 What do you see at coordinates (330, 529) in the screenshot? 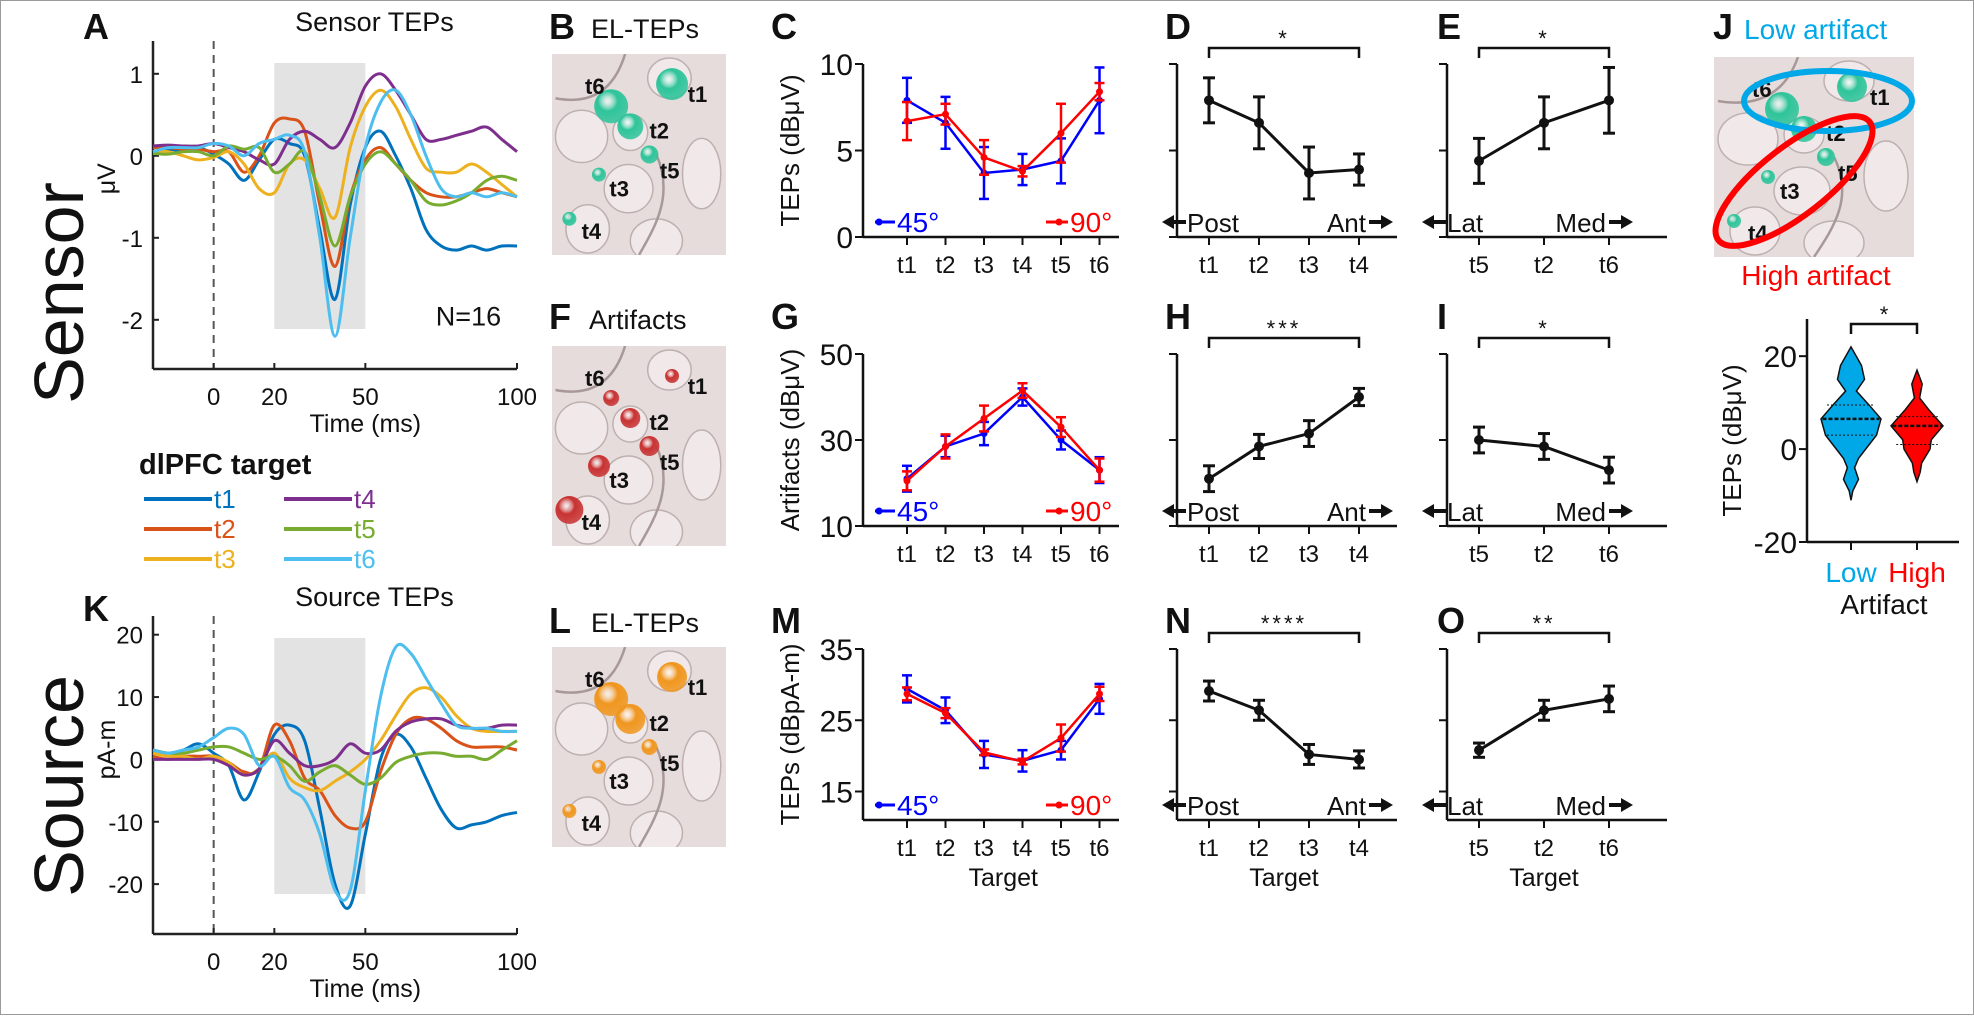
I see `legend-item-t5: t5` at bounding box center [330, 529].